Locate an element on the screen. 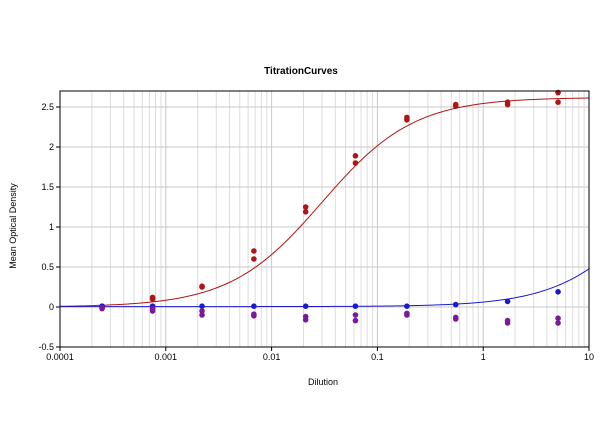  x-tick-label: 10 is located at coordinates (589, 357).